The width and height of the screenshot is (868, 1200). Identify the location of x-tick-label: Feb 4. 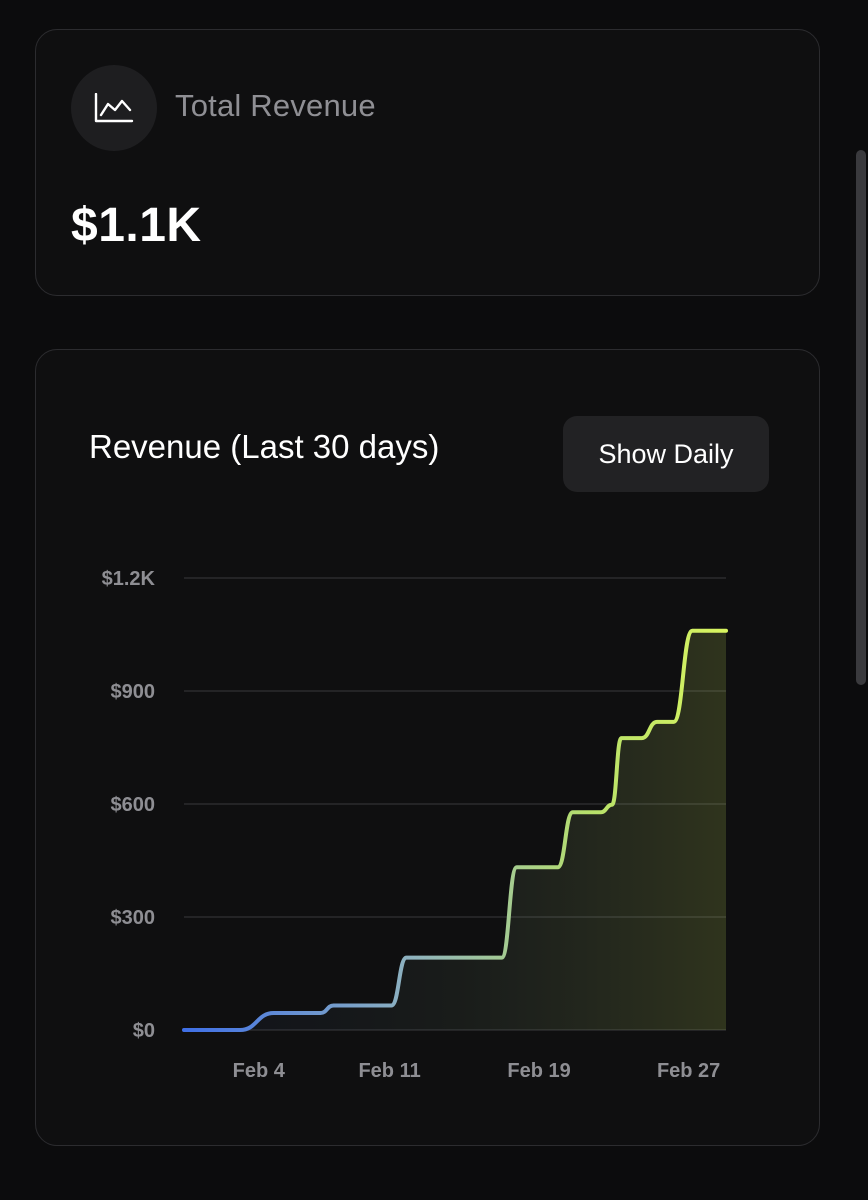
(259, 1071).